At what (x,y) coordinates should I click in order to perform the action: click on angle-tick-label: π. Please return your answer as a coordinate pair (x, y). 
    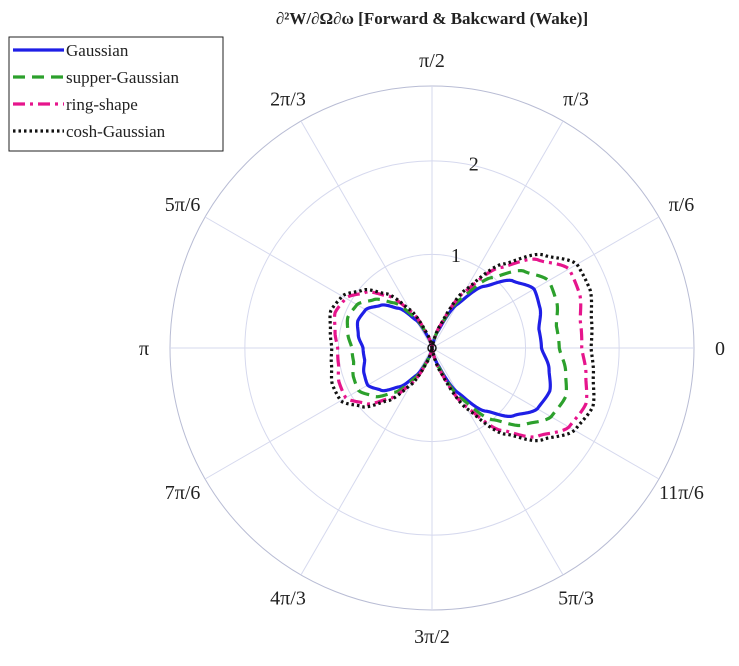
    Looking at the image, I should click on (144, 349).